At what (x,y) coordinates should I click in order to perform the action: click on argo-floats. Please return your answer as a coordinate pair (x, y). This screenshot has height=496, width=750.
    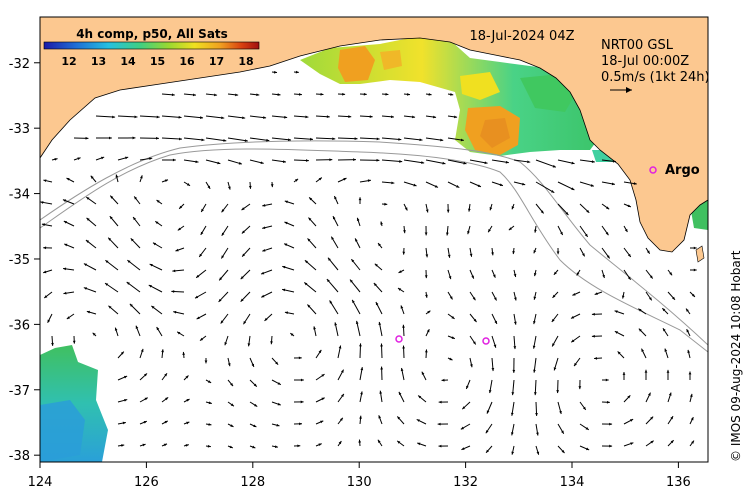
    Looking at the image, I should click on (526, 255).